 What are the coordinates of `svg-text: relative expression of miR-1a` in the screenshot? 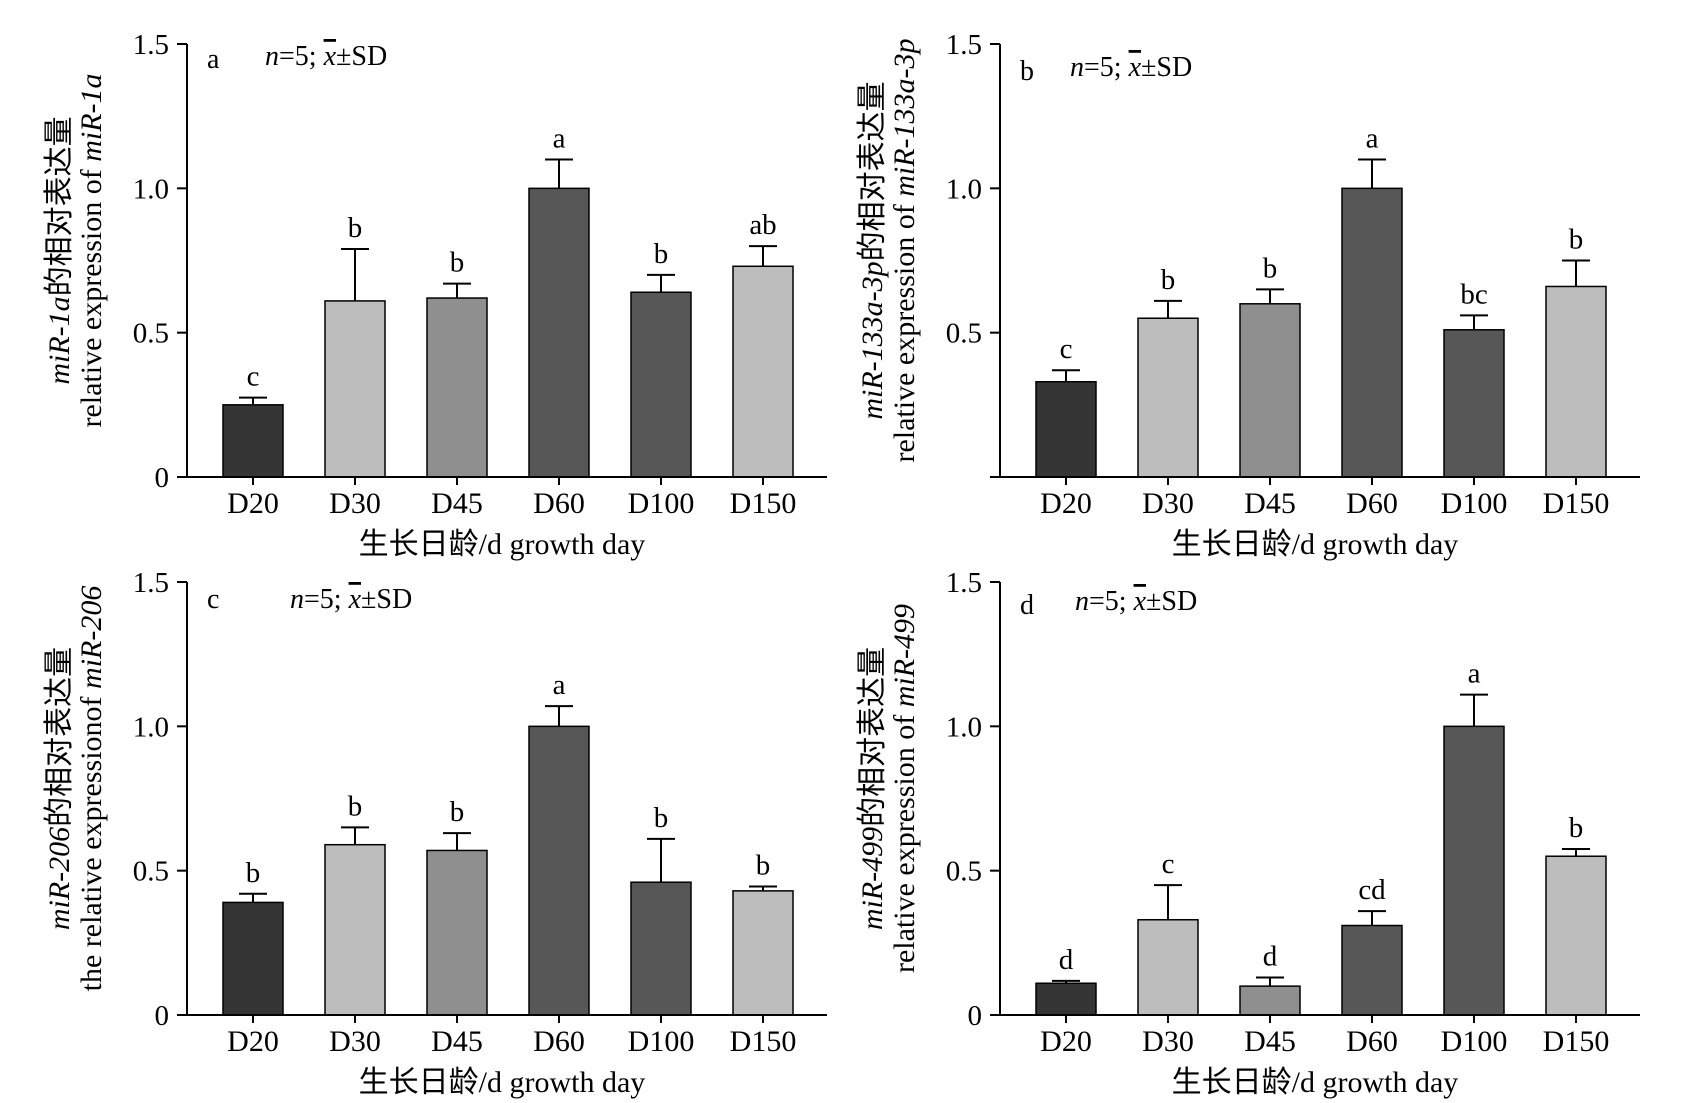 It's located at (91, 250).